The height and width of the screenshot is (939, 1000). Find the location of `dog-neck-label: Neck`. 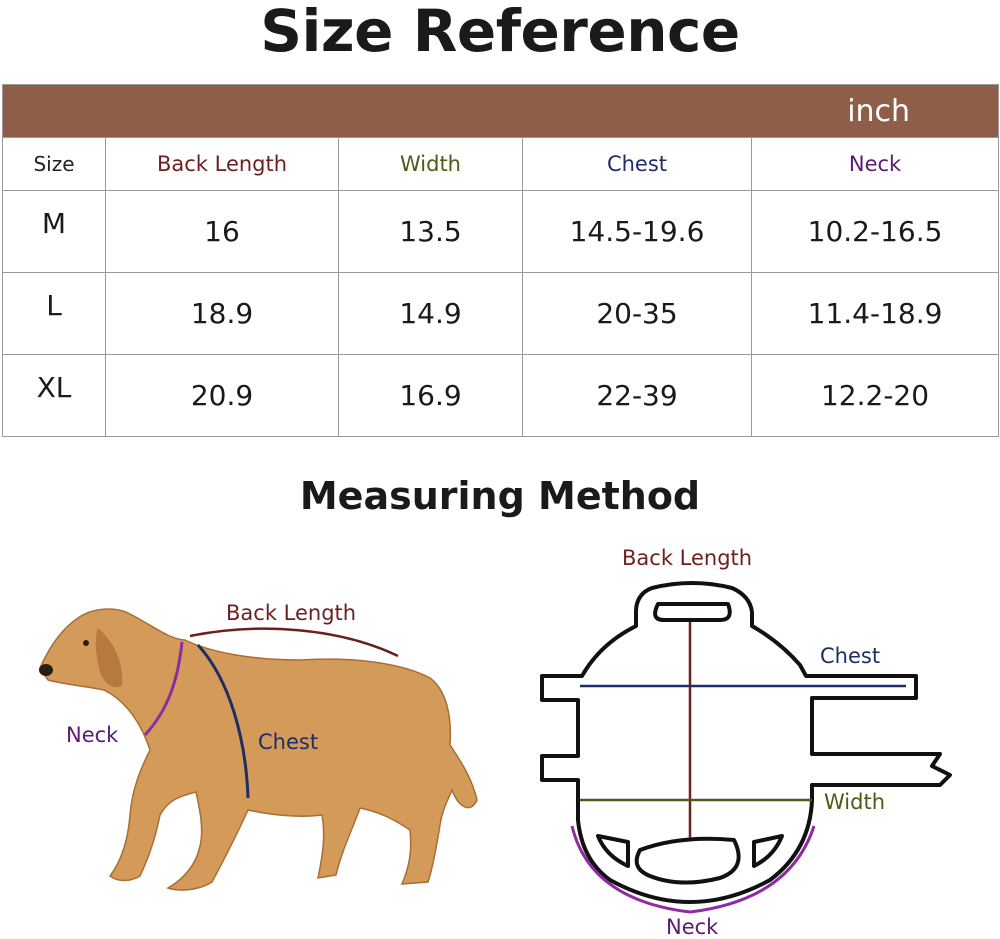

dog-neck-label: Neck is located at coordinates (92, 735).